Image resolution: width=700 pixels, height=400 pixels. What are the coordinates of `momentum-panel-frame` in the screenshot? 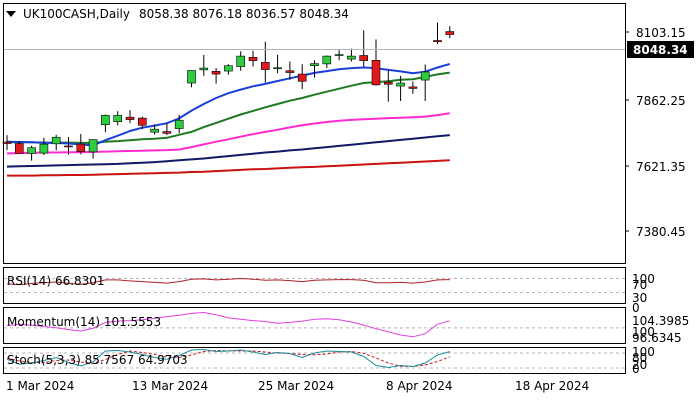 It's located at (314, 325).